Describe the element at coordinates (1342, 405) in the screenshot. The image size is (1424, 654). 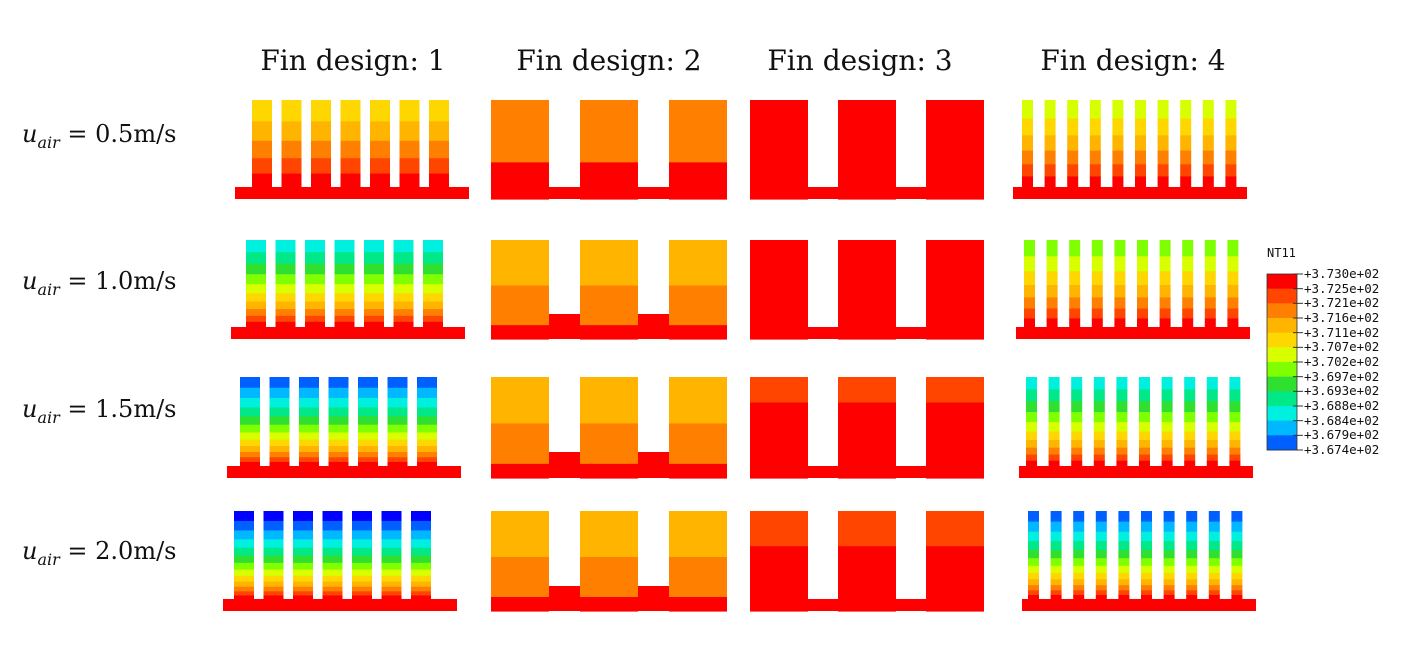
I see `legend-label: +3.688e+02` at that location.